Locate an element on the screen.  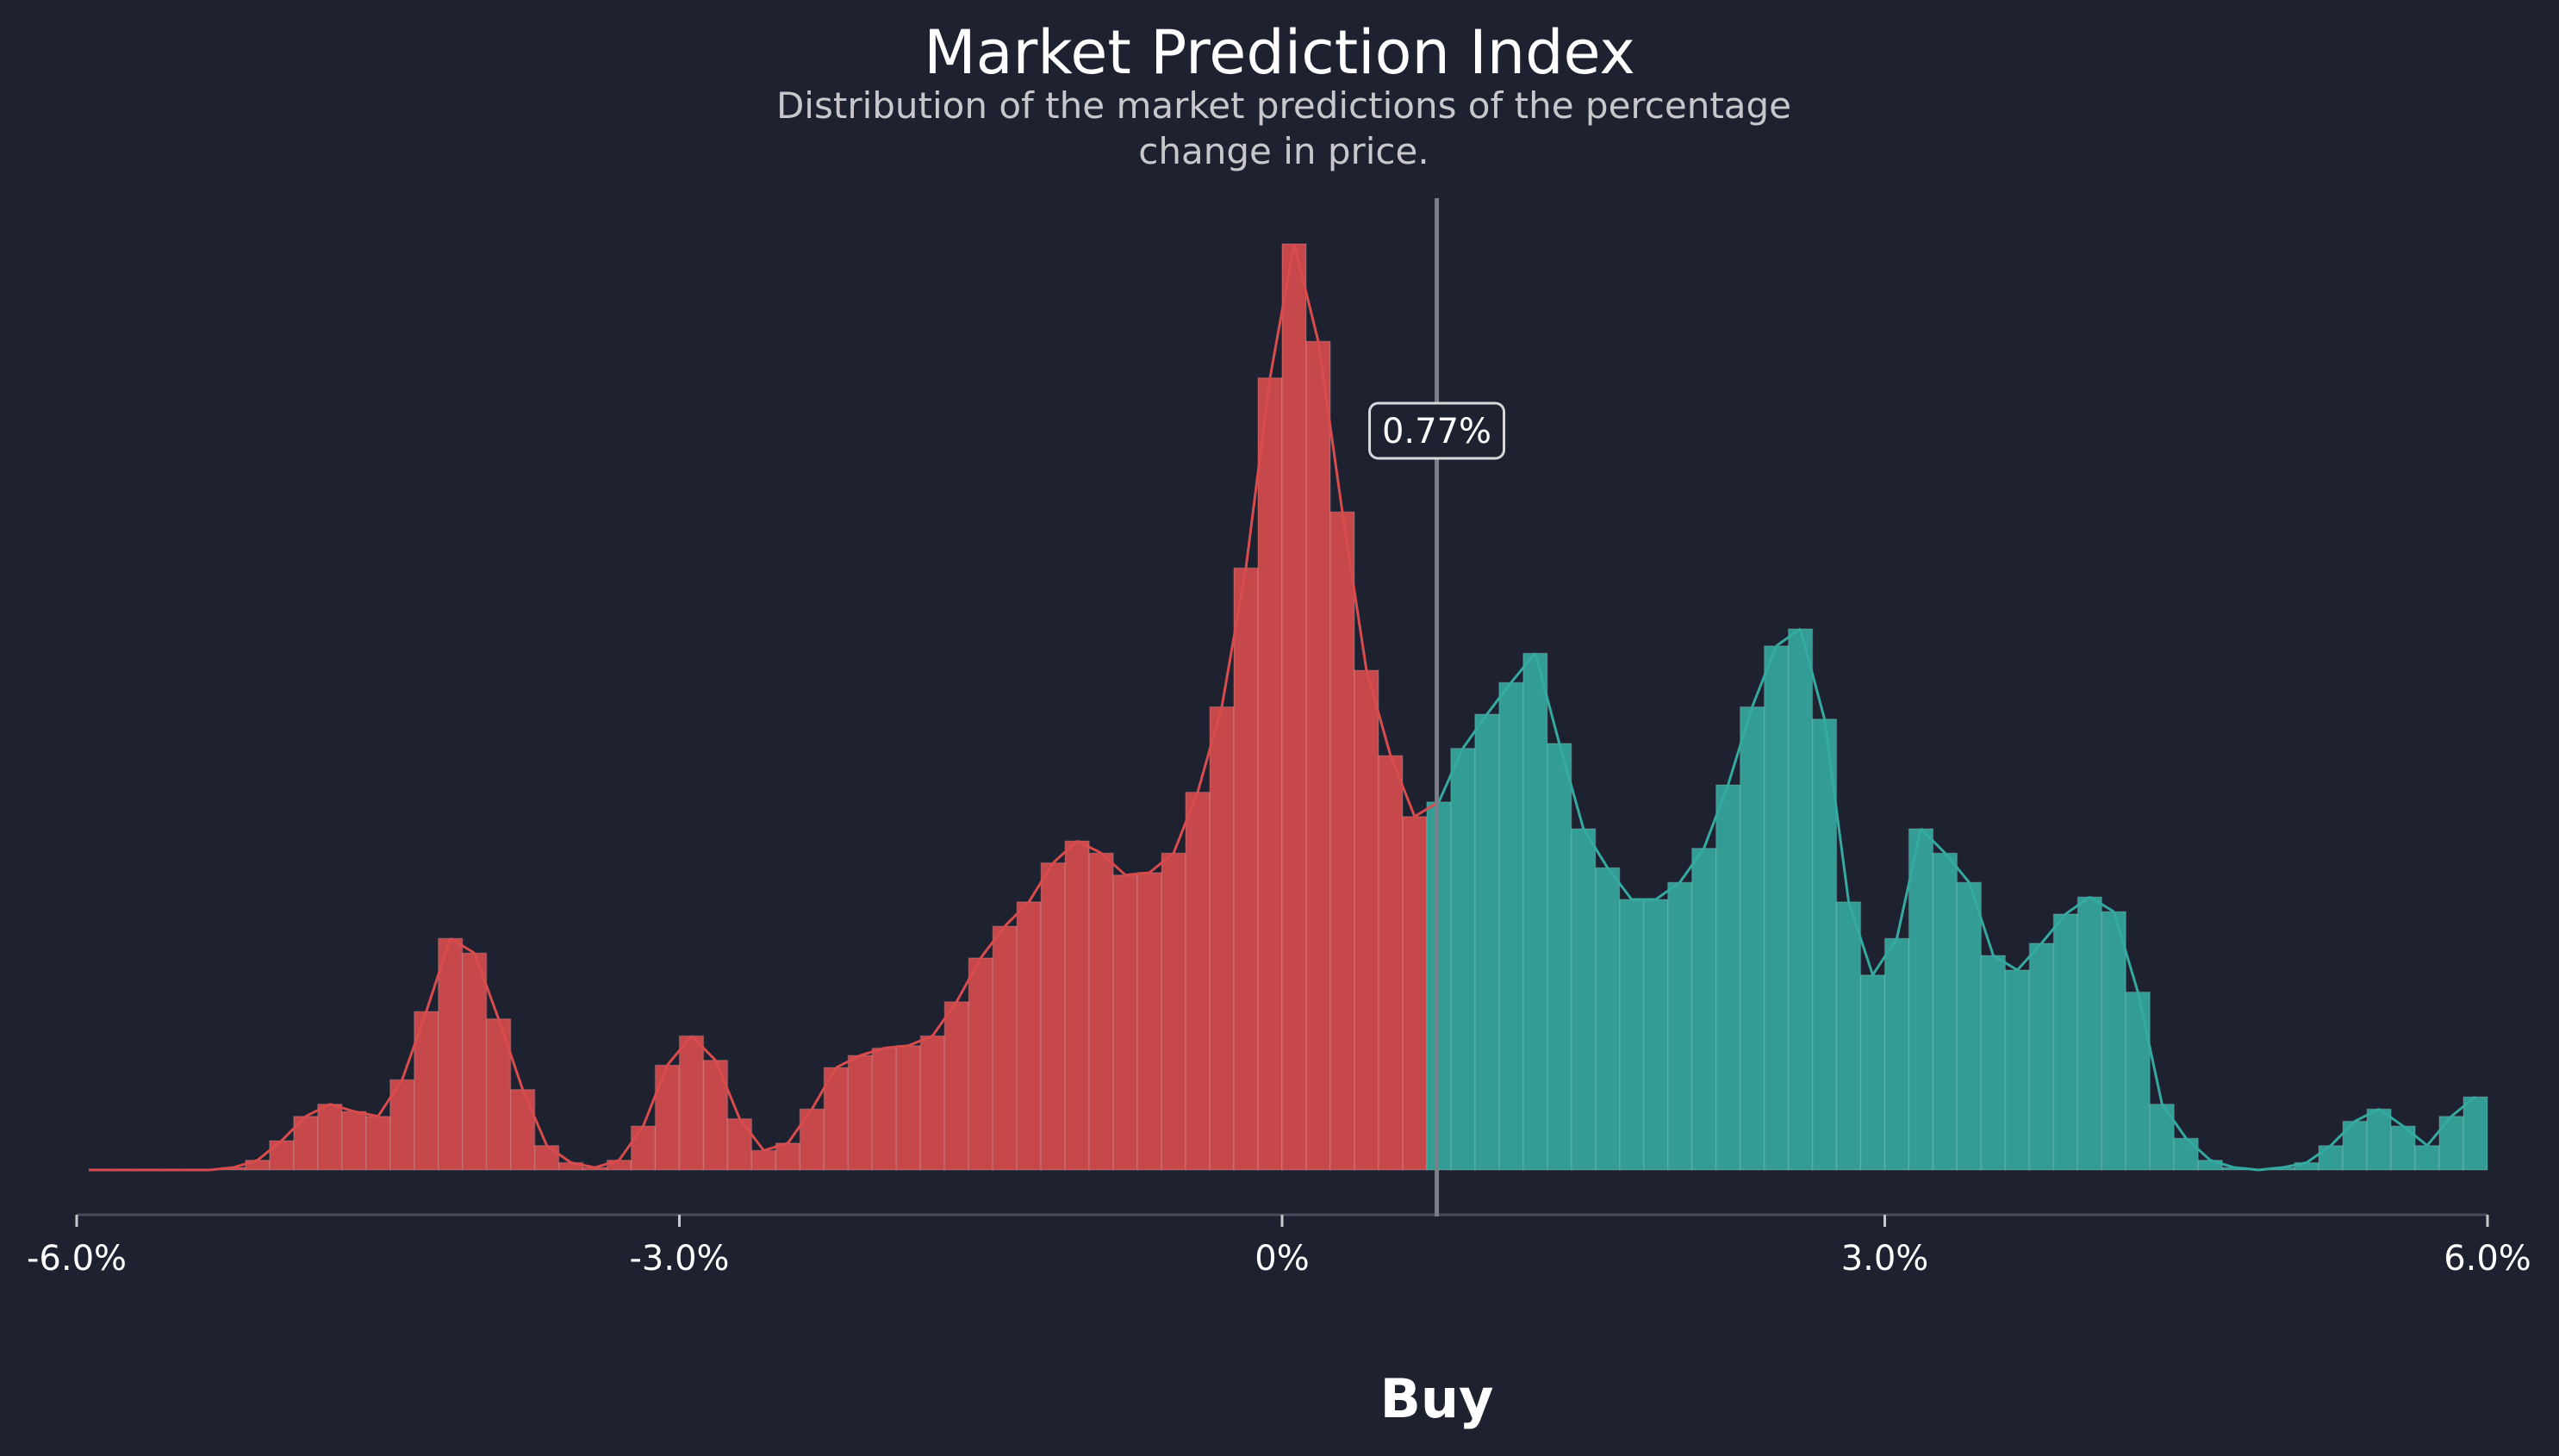
signal-label: Buy is located at coordinates (1437, 1399).